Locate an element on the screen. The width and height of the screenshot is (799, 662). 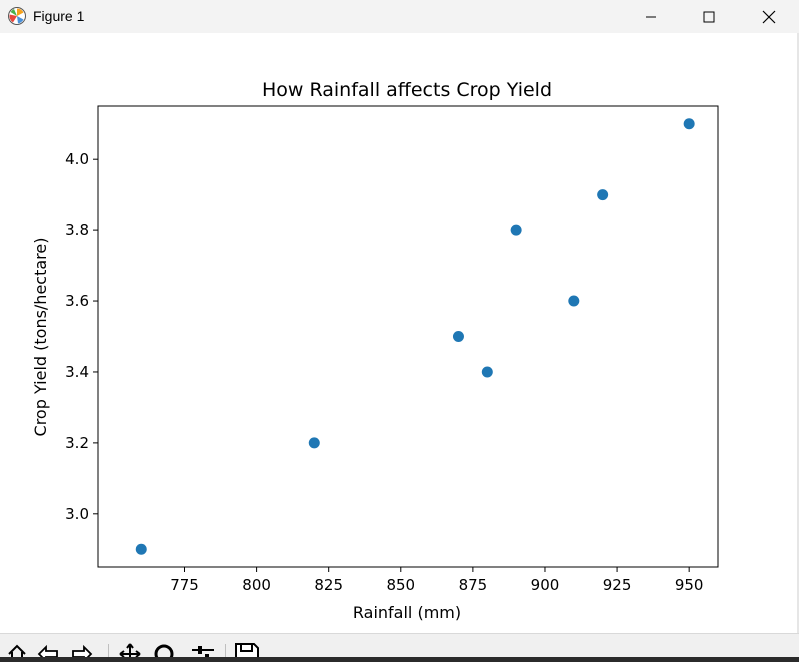
title-bar: Figure 1 is located at coordinates (399, 16).